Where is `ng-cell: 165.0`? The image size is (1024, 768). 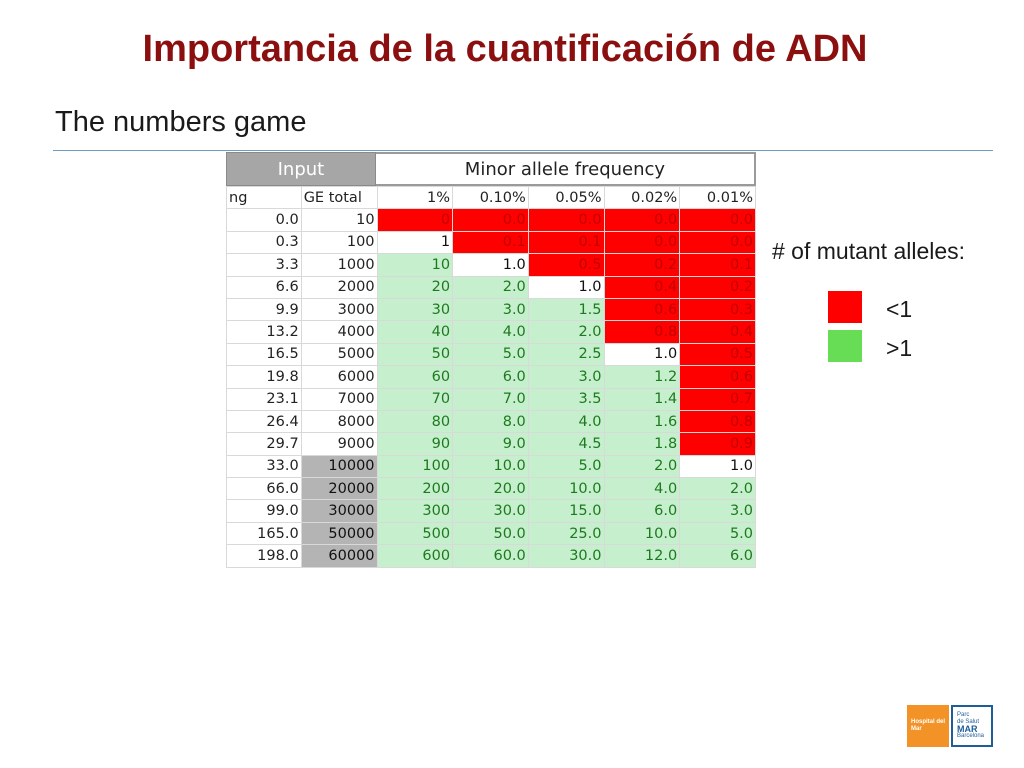
ng-cell: 165.0 is located at coordinates (264, 533).